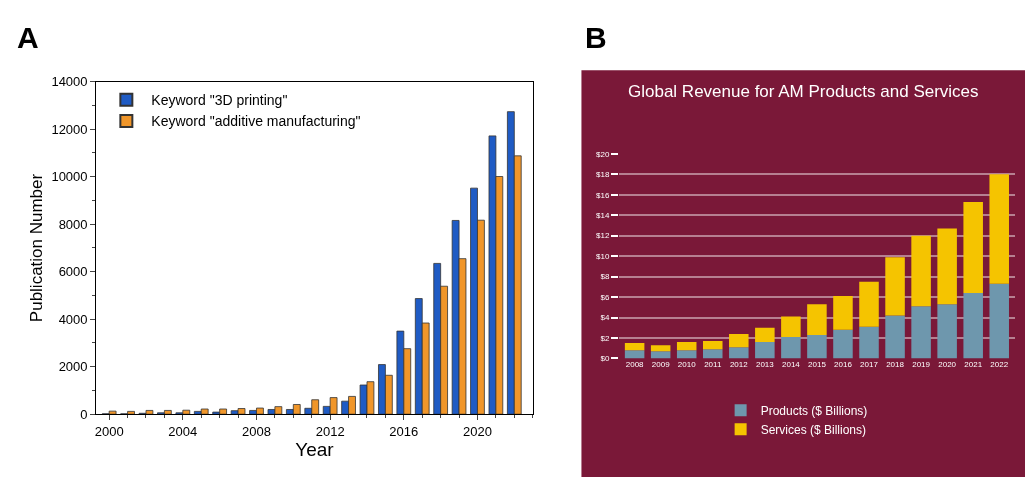 Image resolution: width=1030 pixels, height=490 pixels. Describe the element at coordinates (605, 338) in the screenshot. I see `y-tick-label: $2` at that location.